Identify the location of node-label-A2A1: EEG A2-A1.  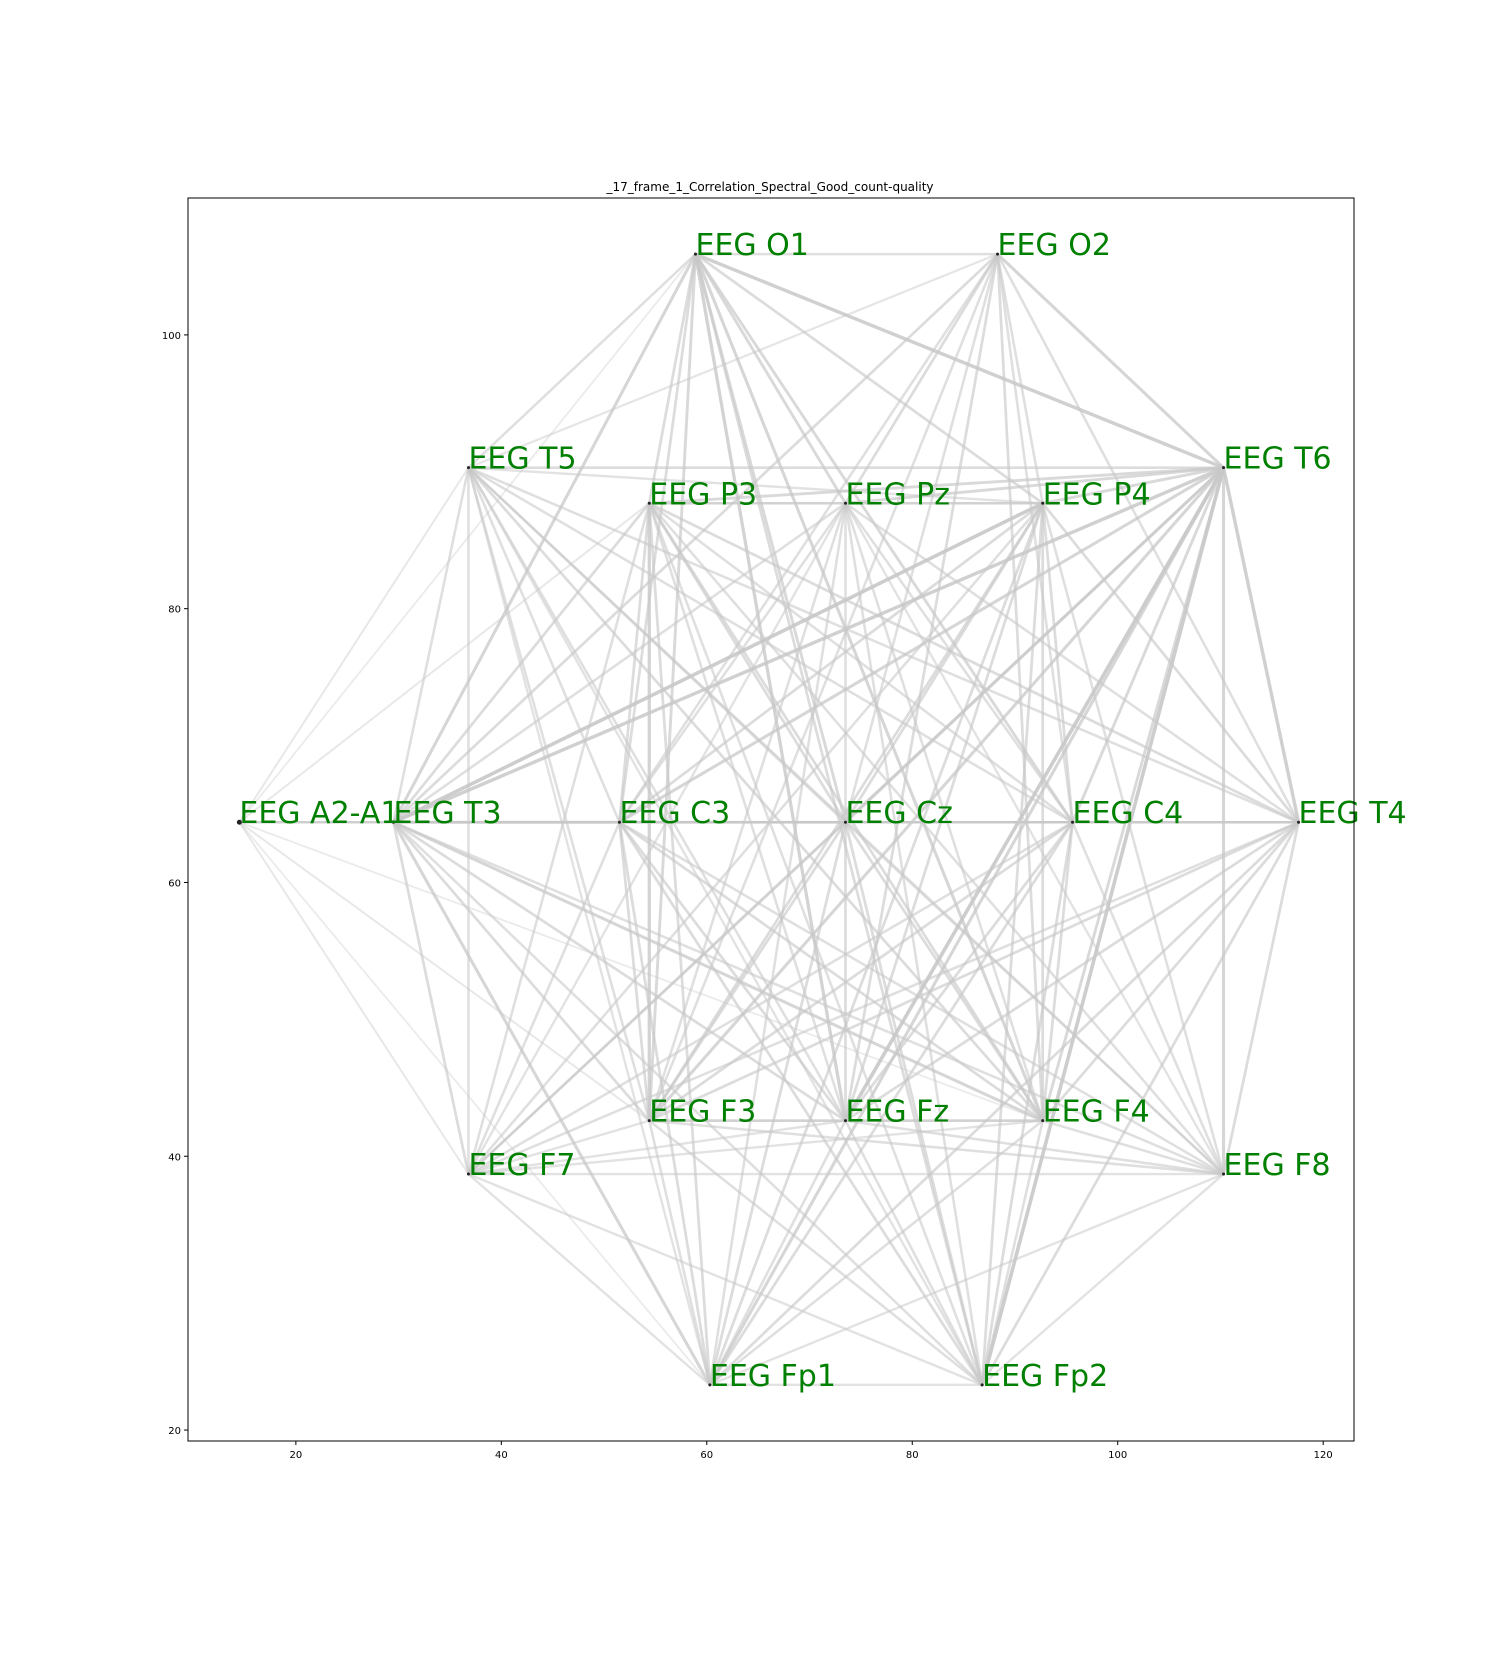
(319, 813).